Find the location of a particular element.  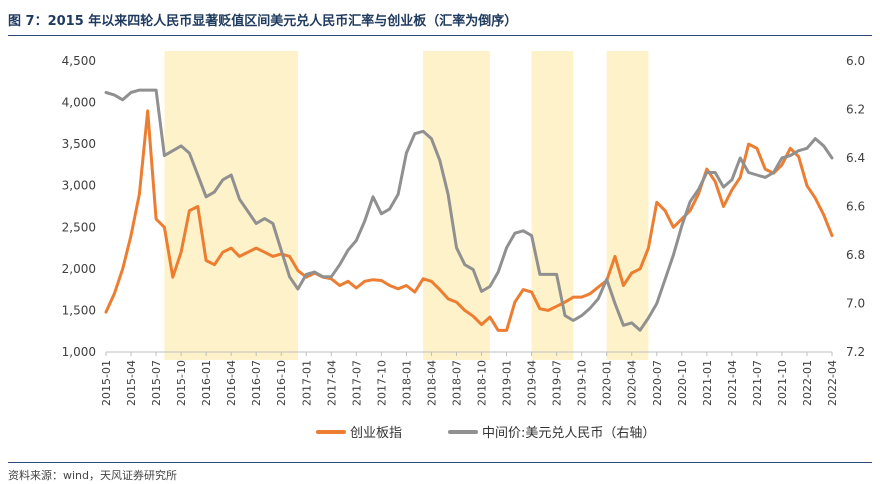

x-axis-tick-label: 2016-07 is located at coordinates (256, 383).